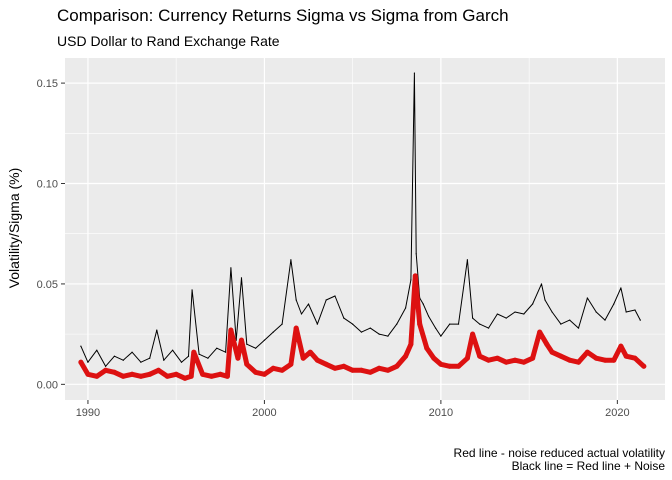 The image size is (672, 480). I want to click on y-tick-label: 0.15, so click(47, 84).